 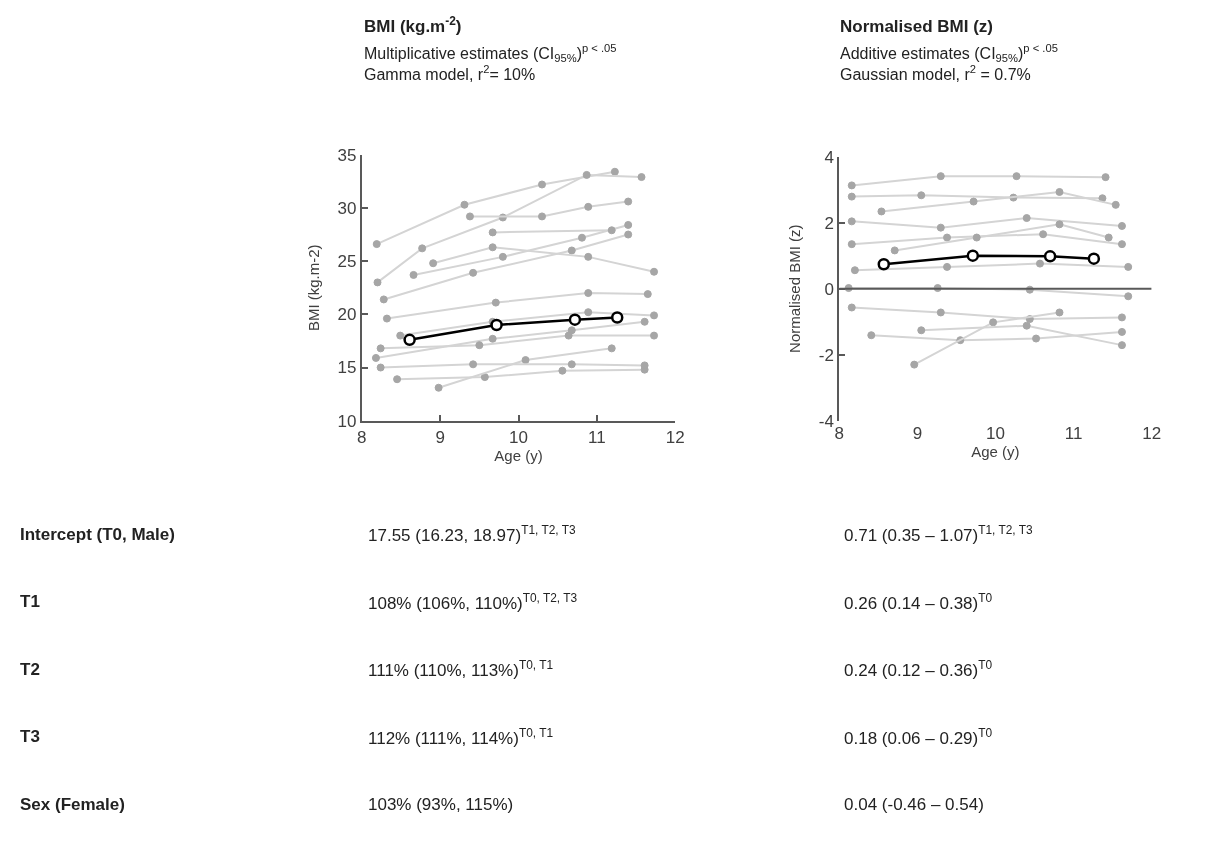 I want to click on y-tick-label: 25, so click(x=347, y=262).